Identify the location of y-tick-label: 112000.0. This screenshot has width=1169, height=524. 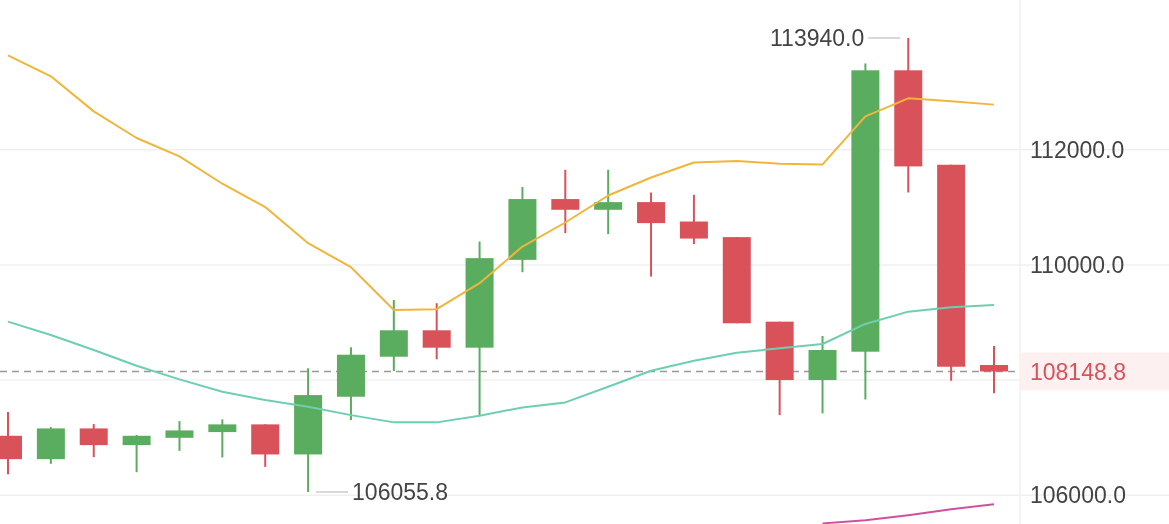
(1077, 149).